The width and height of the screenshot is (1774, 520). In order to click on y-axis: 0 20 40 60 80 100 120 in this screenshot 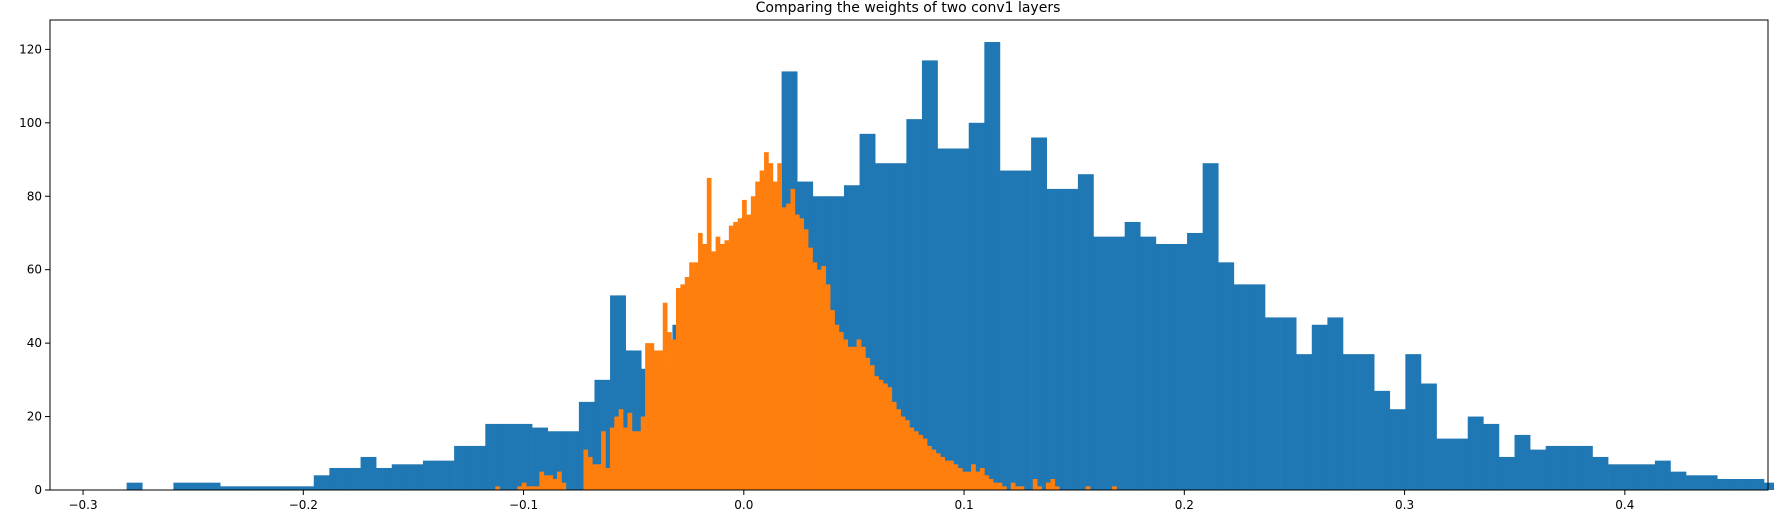, I will do `click(34, 269)`.